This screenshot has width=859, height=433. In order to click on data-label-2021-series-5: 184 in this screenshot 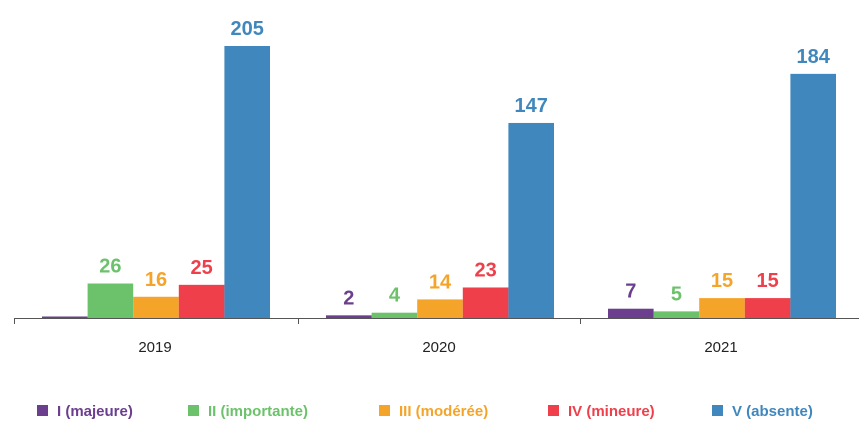, I will do `click(814, 57)`.